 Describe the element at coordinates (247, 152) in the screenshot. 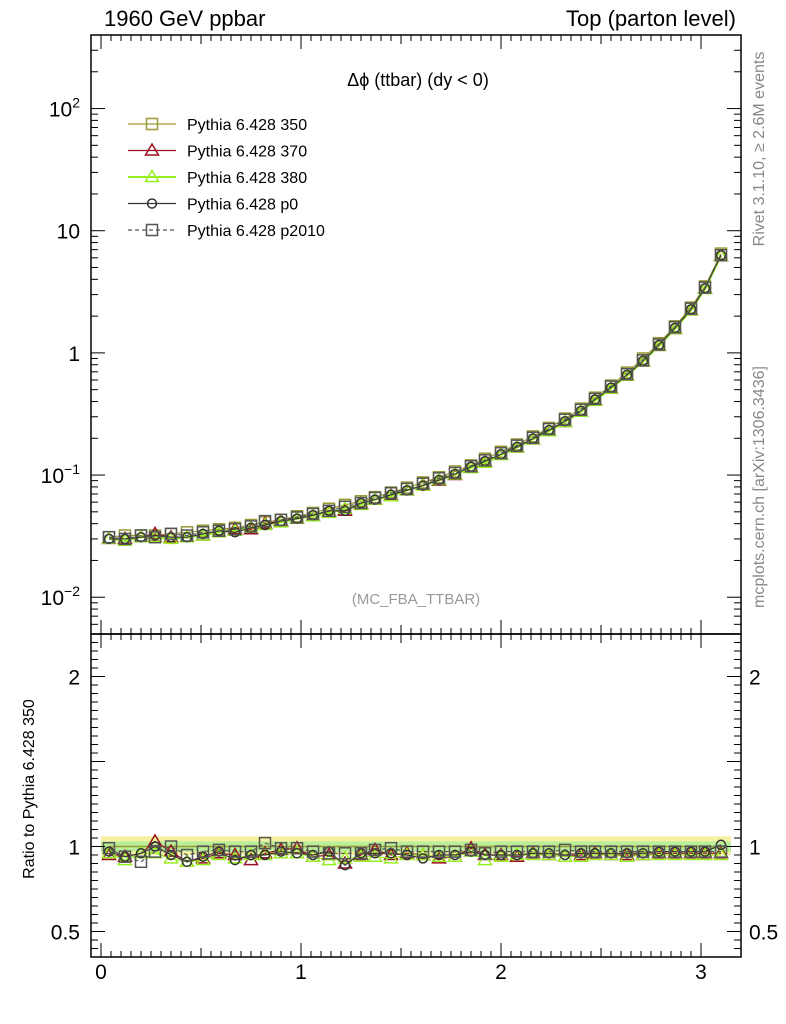

I see `legend-label-1: Pythia 6.428 370` at that location.